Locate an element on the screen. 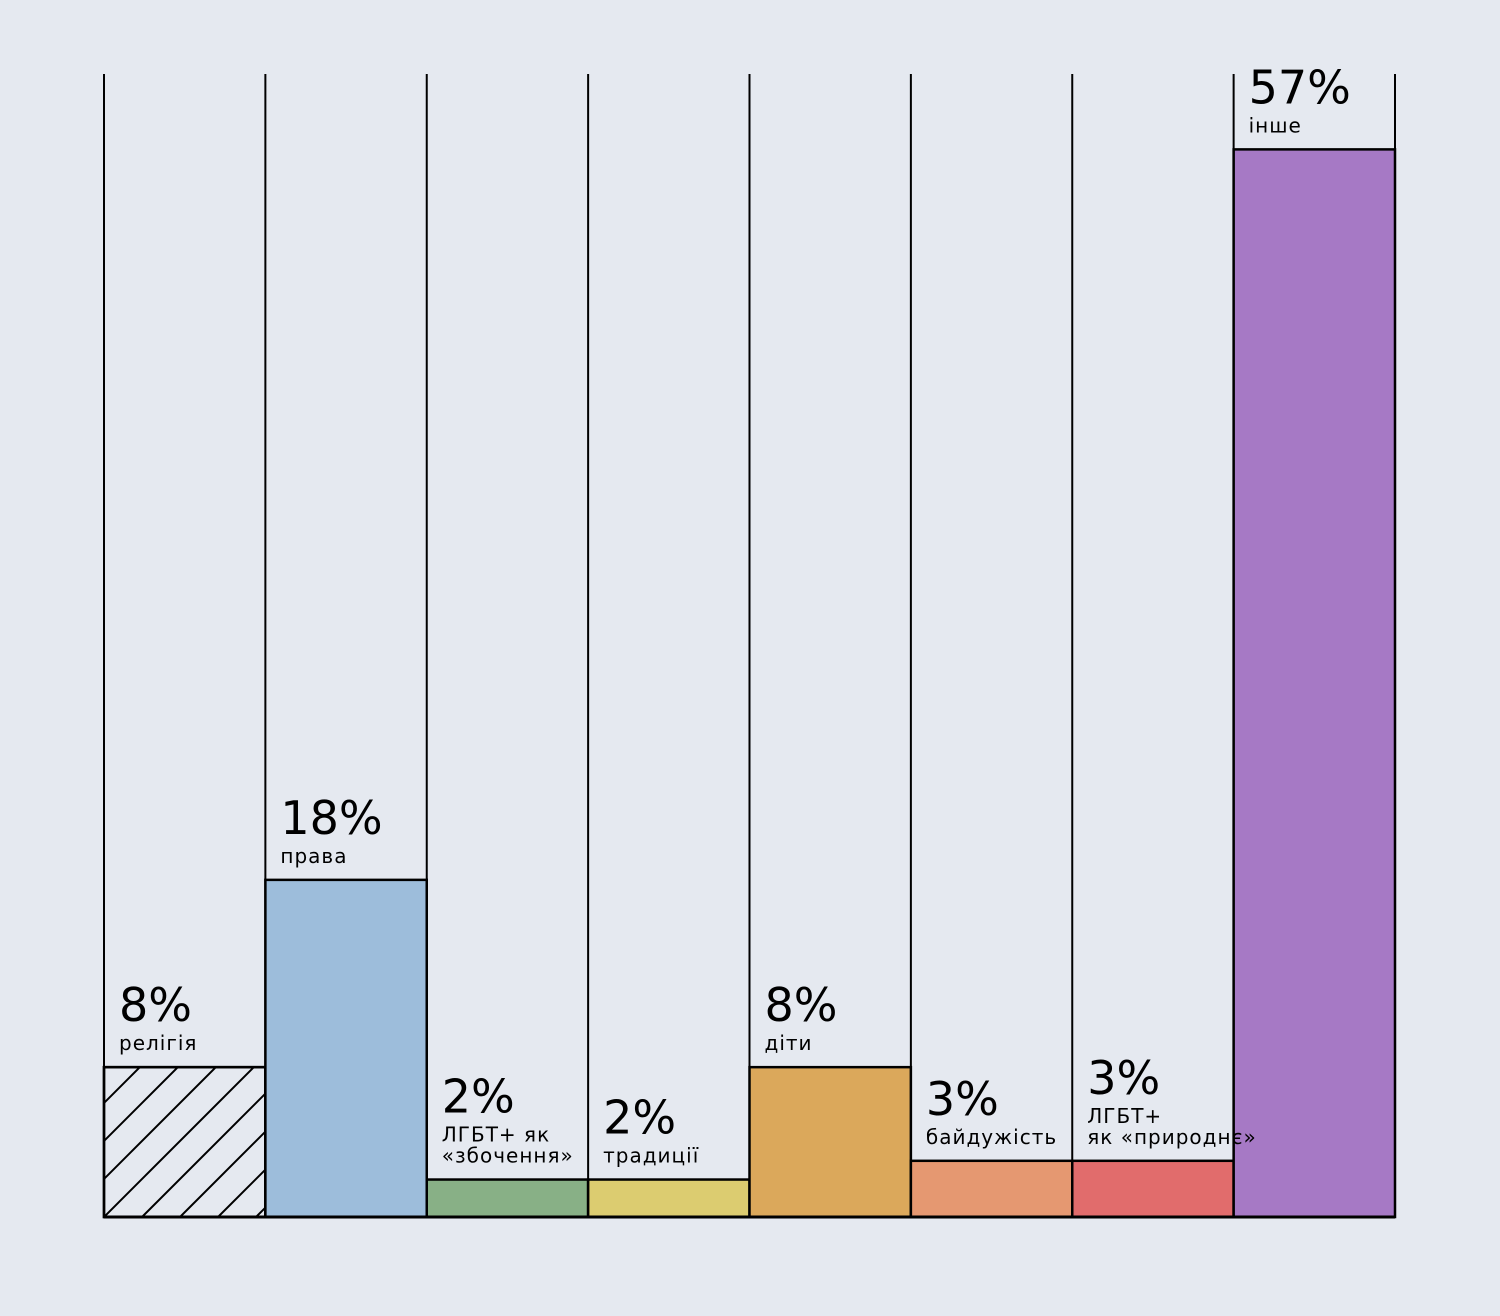 The image size is (1500, 1316). bar-category-label: ЛГБТ+ як «збочення» is located at coordinates (508, 1145).